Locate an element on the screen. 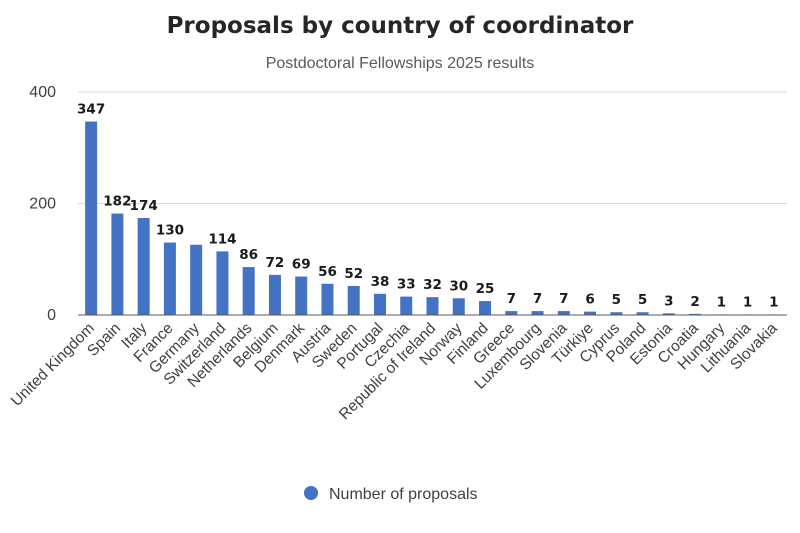 This screenshot has height=533, width=800. chart-subtitle: Postdoctoral Fellowships 2025 results is located at coordinates (400, 63).